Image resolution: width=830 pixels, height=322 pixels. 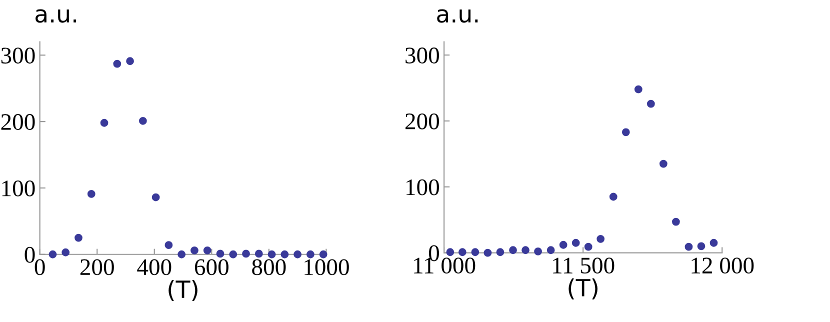 I want to click on x-tick-label: 200, so click(x=97, y=267).